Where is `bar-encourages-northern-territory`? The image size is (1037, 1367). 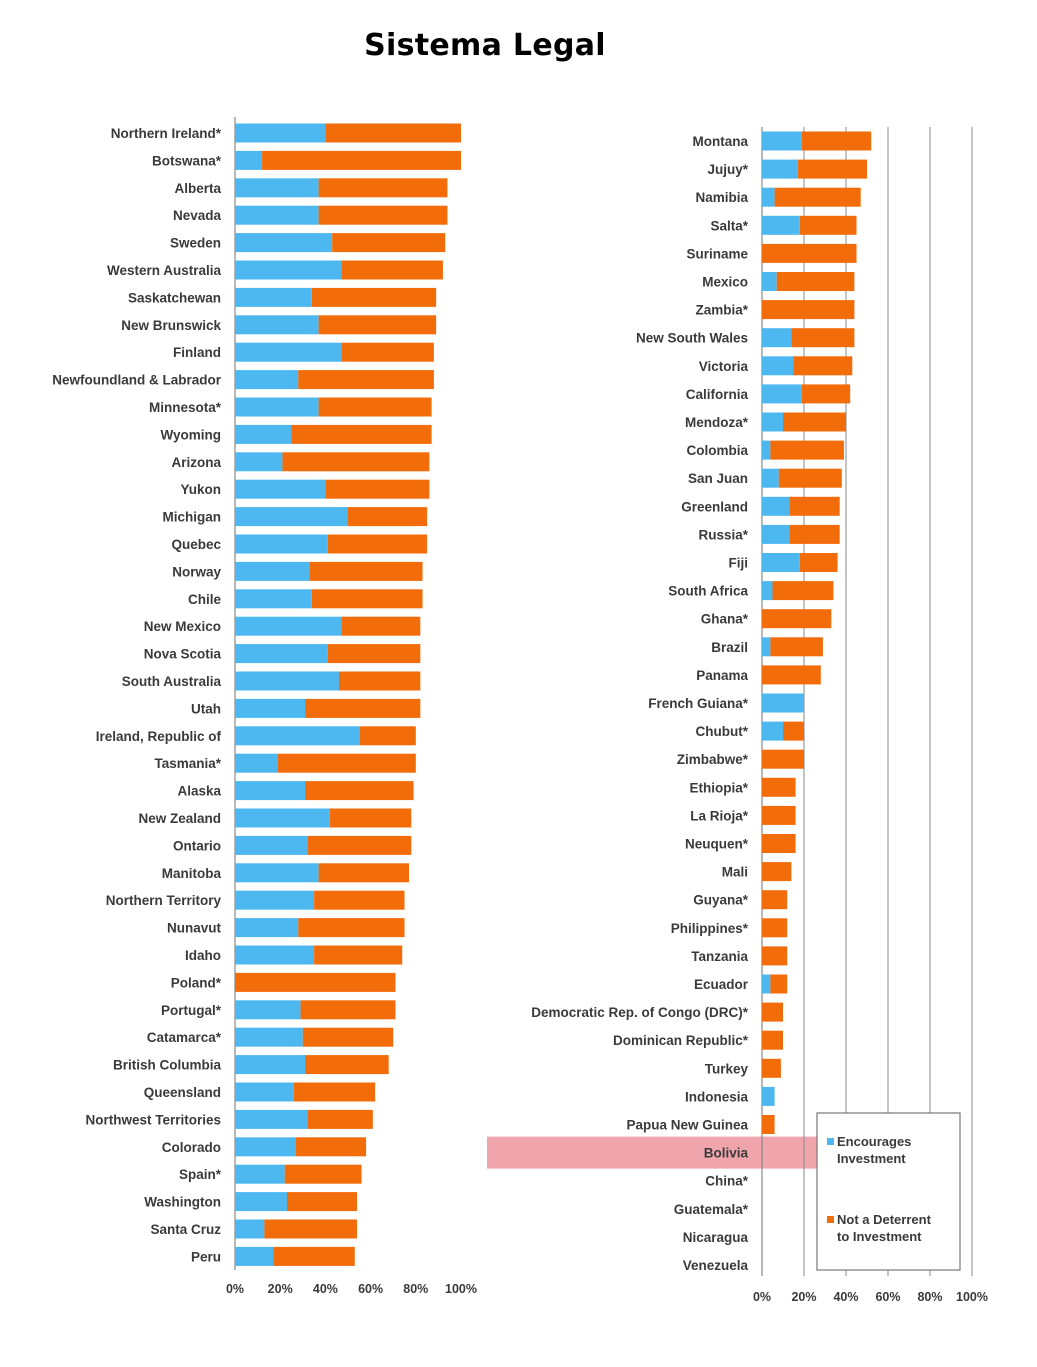
bar-encourages-northern-territory is located at coordinates (275, 900).